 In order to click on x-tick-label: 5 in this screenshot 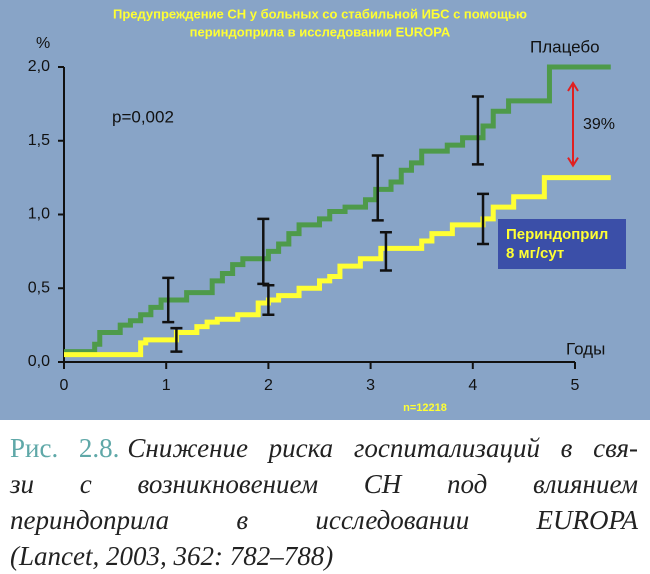, I will do `click(575, 385)`.